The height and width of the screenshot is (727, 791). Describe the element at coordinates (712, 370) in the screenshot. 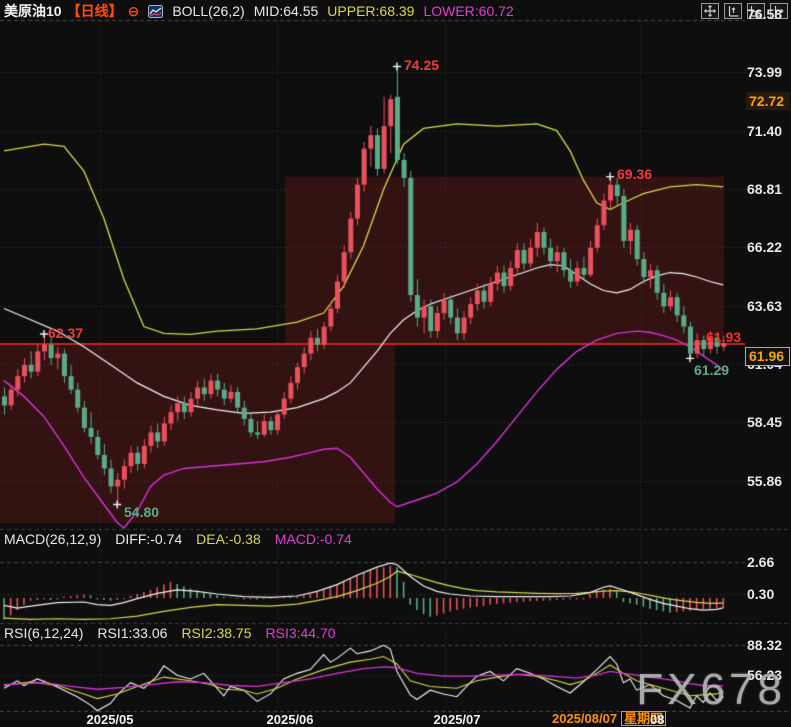

I see `price-annotation: 61.29` at that location.